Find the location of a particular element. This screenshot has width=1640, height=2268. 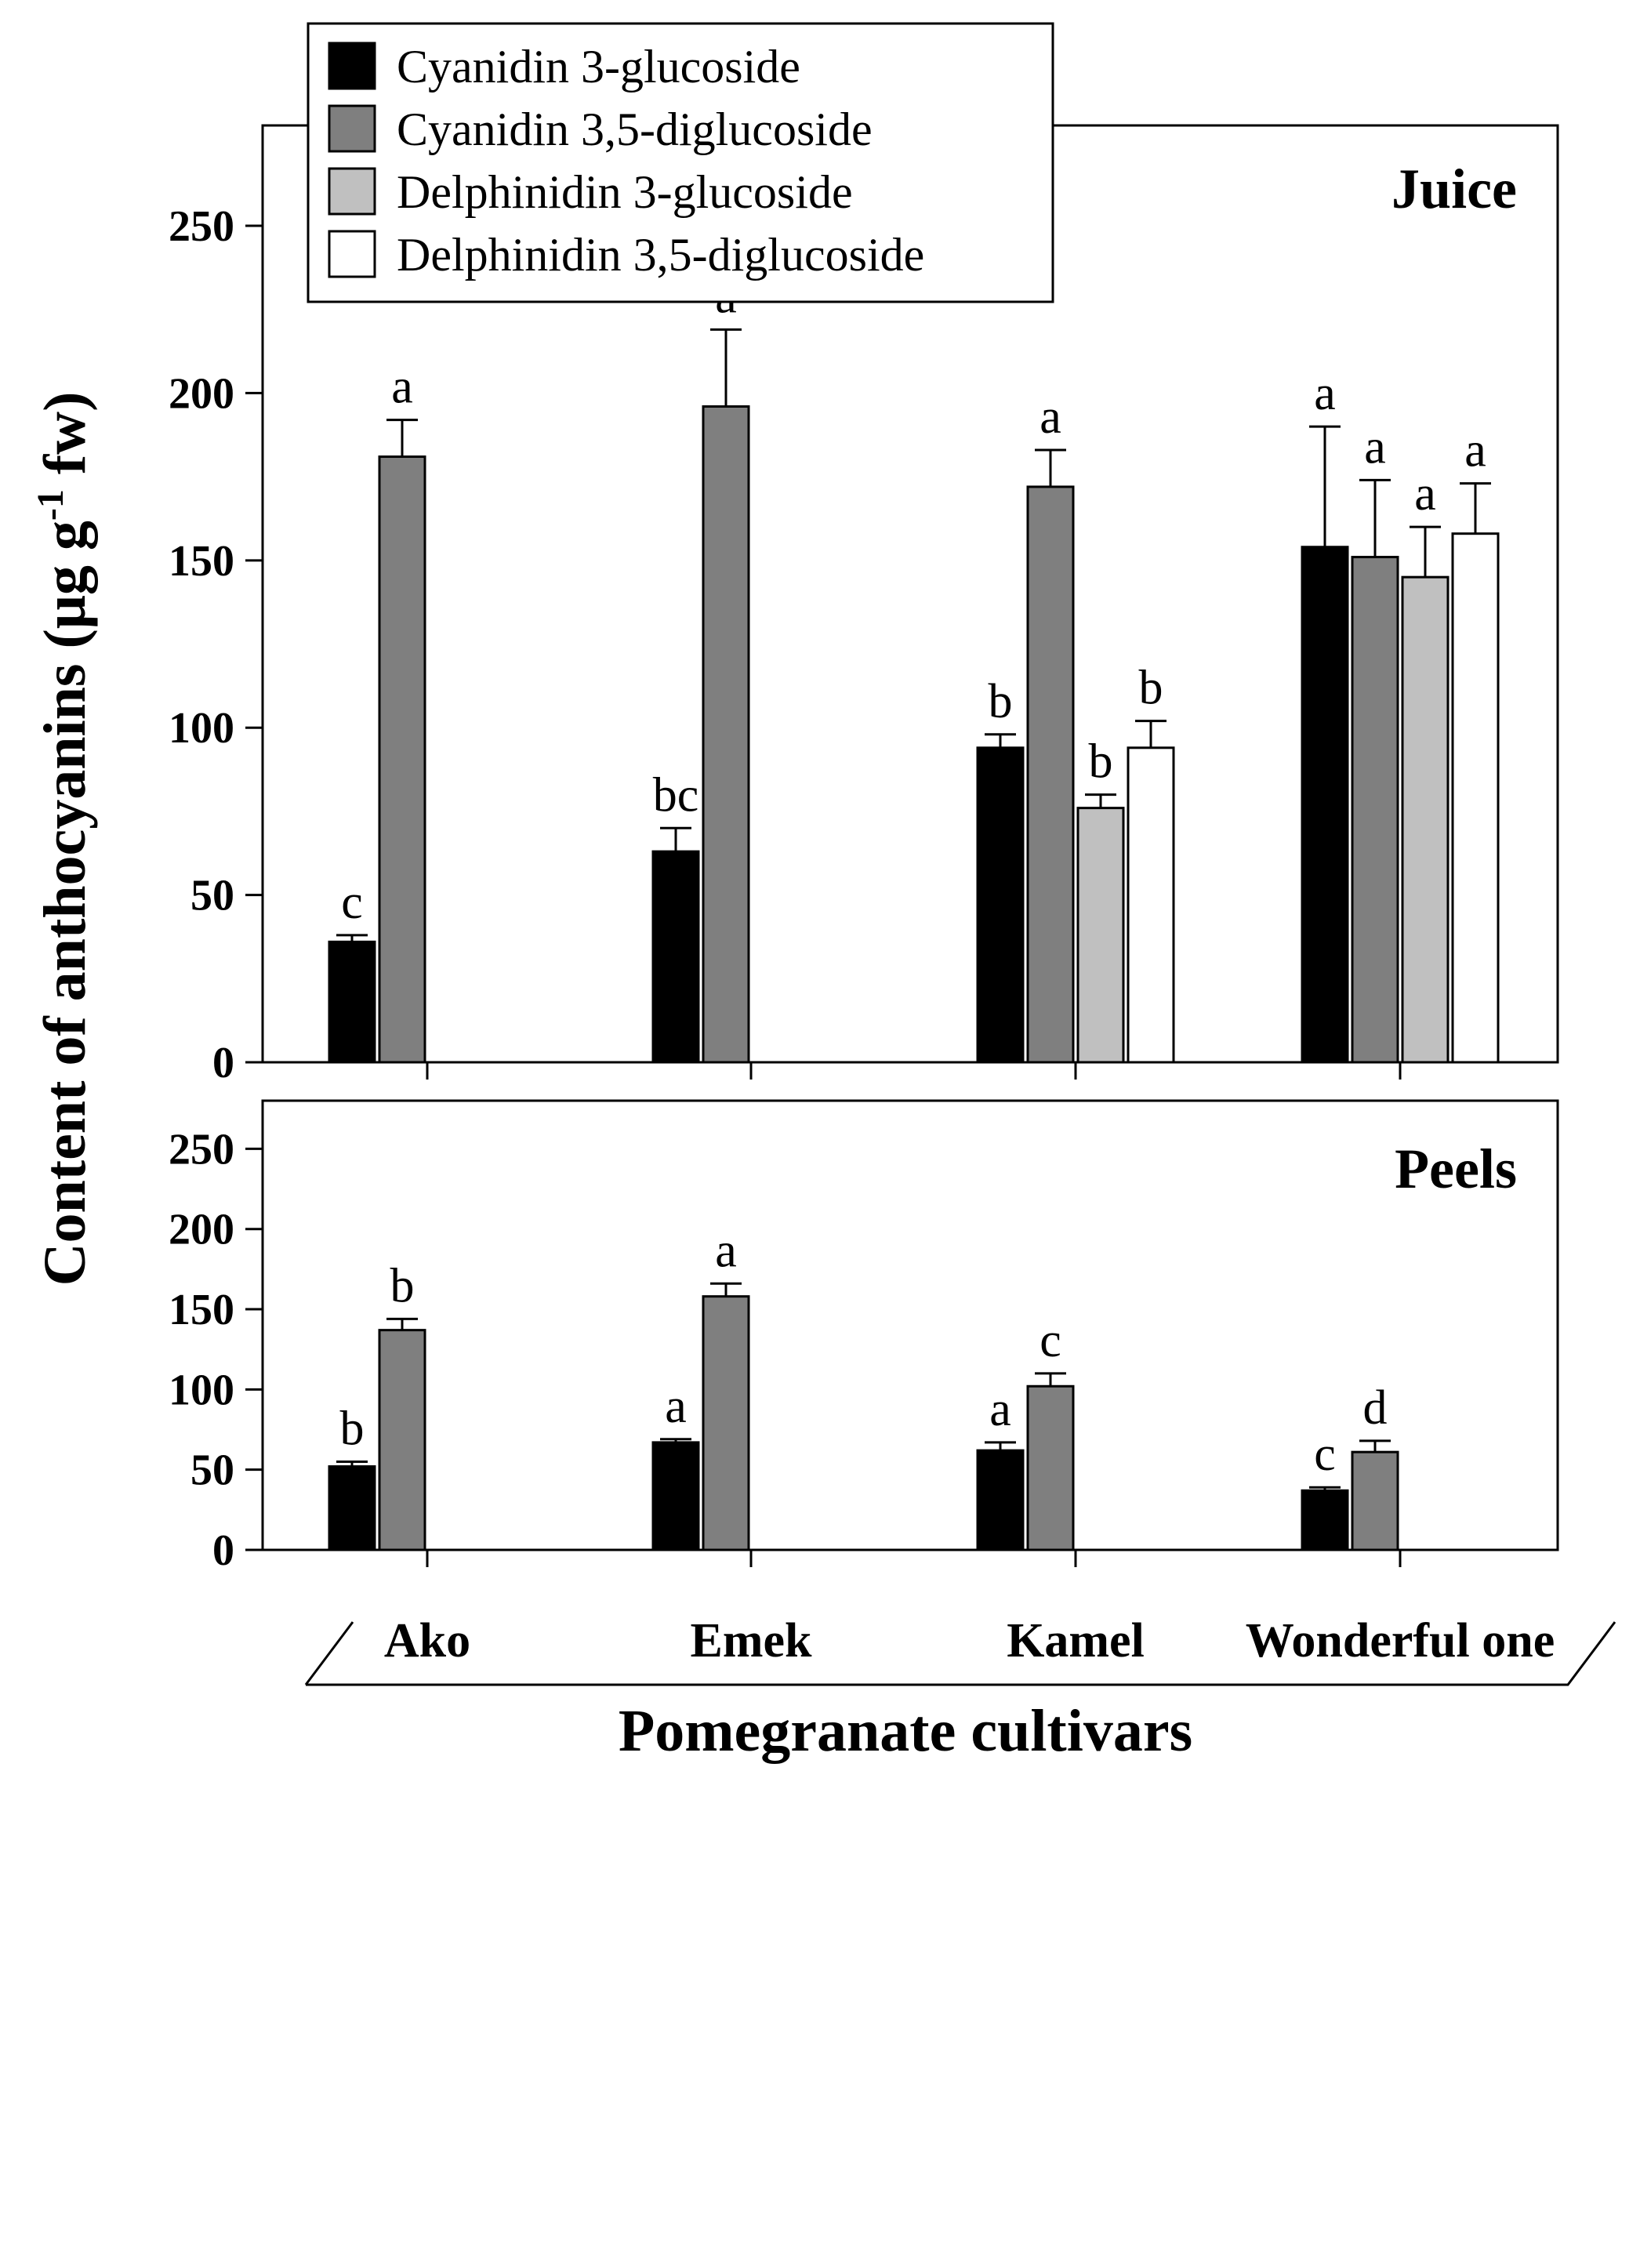

bar-juice-ako-s2 is located at coordinates (402, 759).